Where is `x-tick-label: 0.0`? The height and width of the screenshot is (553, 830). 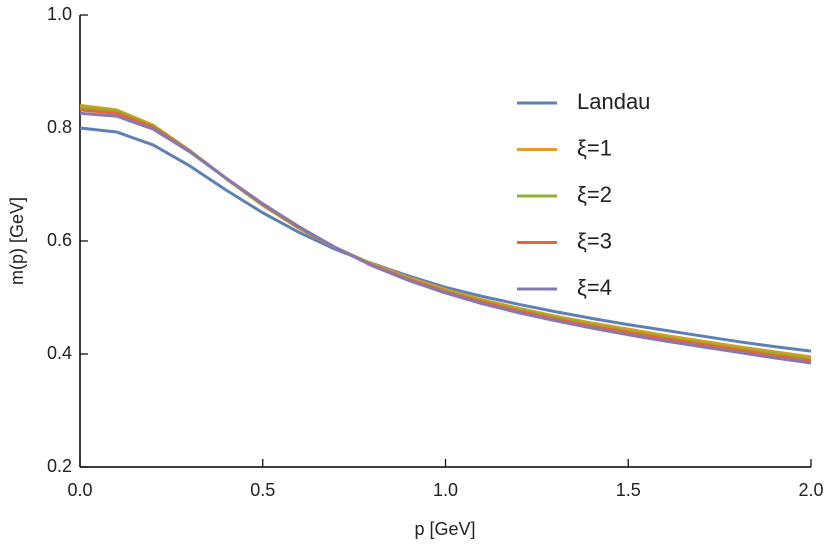
x-tick-label: 0.0 is located at coordinates (79, 490).